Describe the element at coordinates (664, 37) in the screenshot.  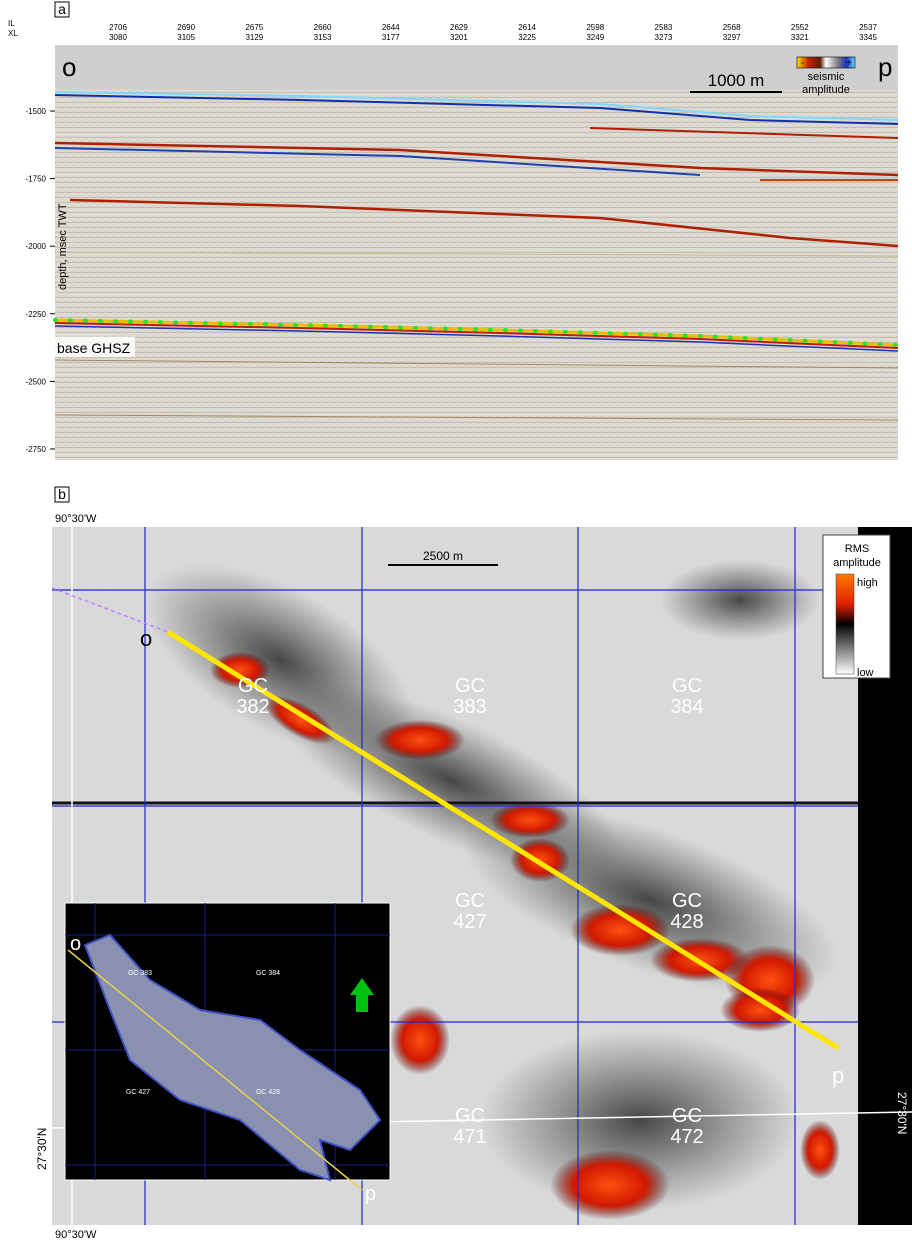
I see `xl-tick-label: 3273` at that location.